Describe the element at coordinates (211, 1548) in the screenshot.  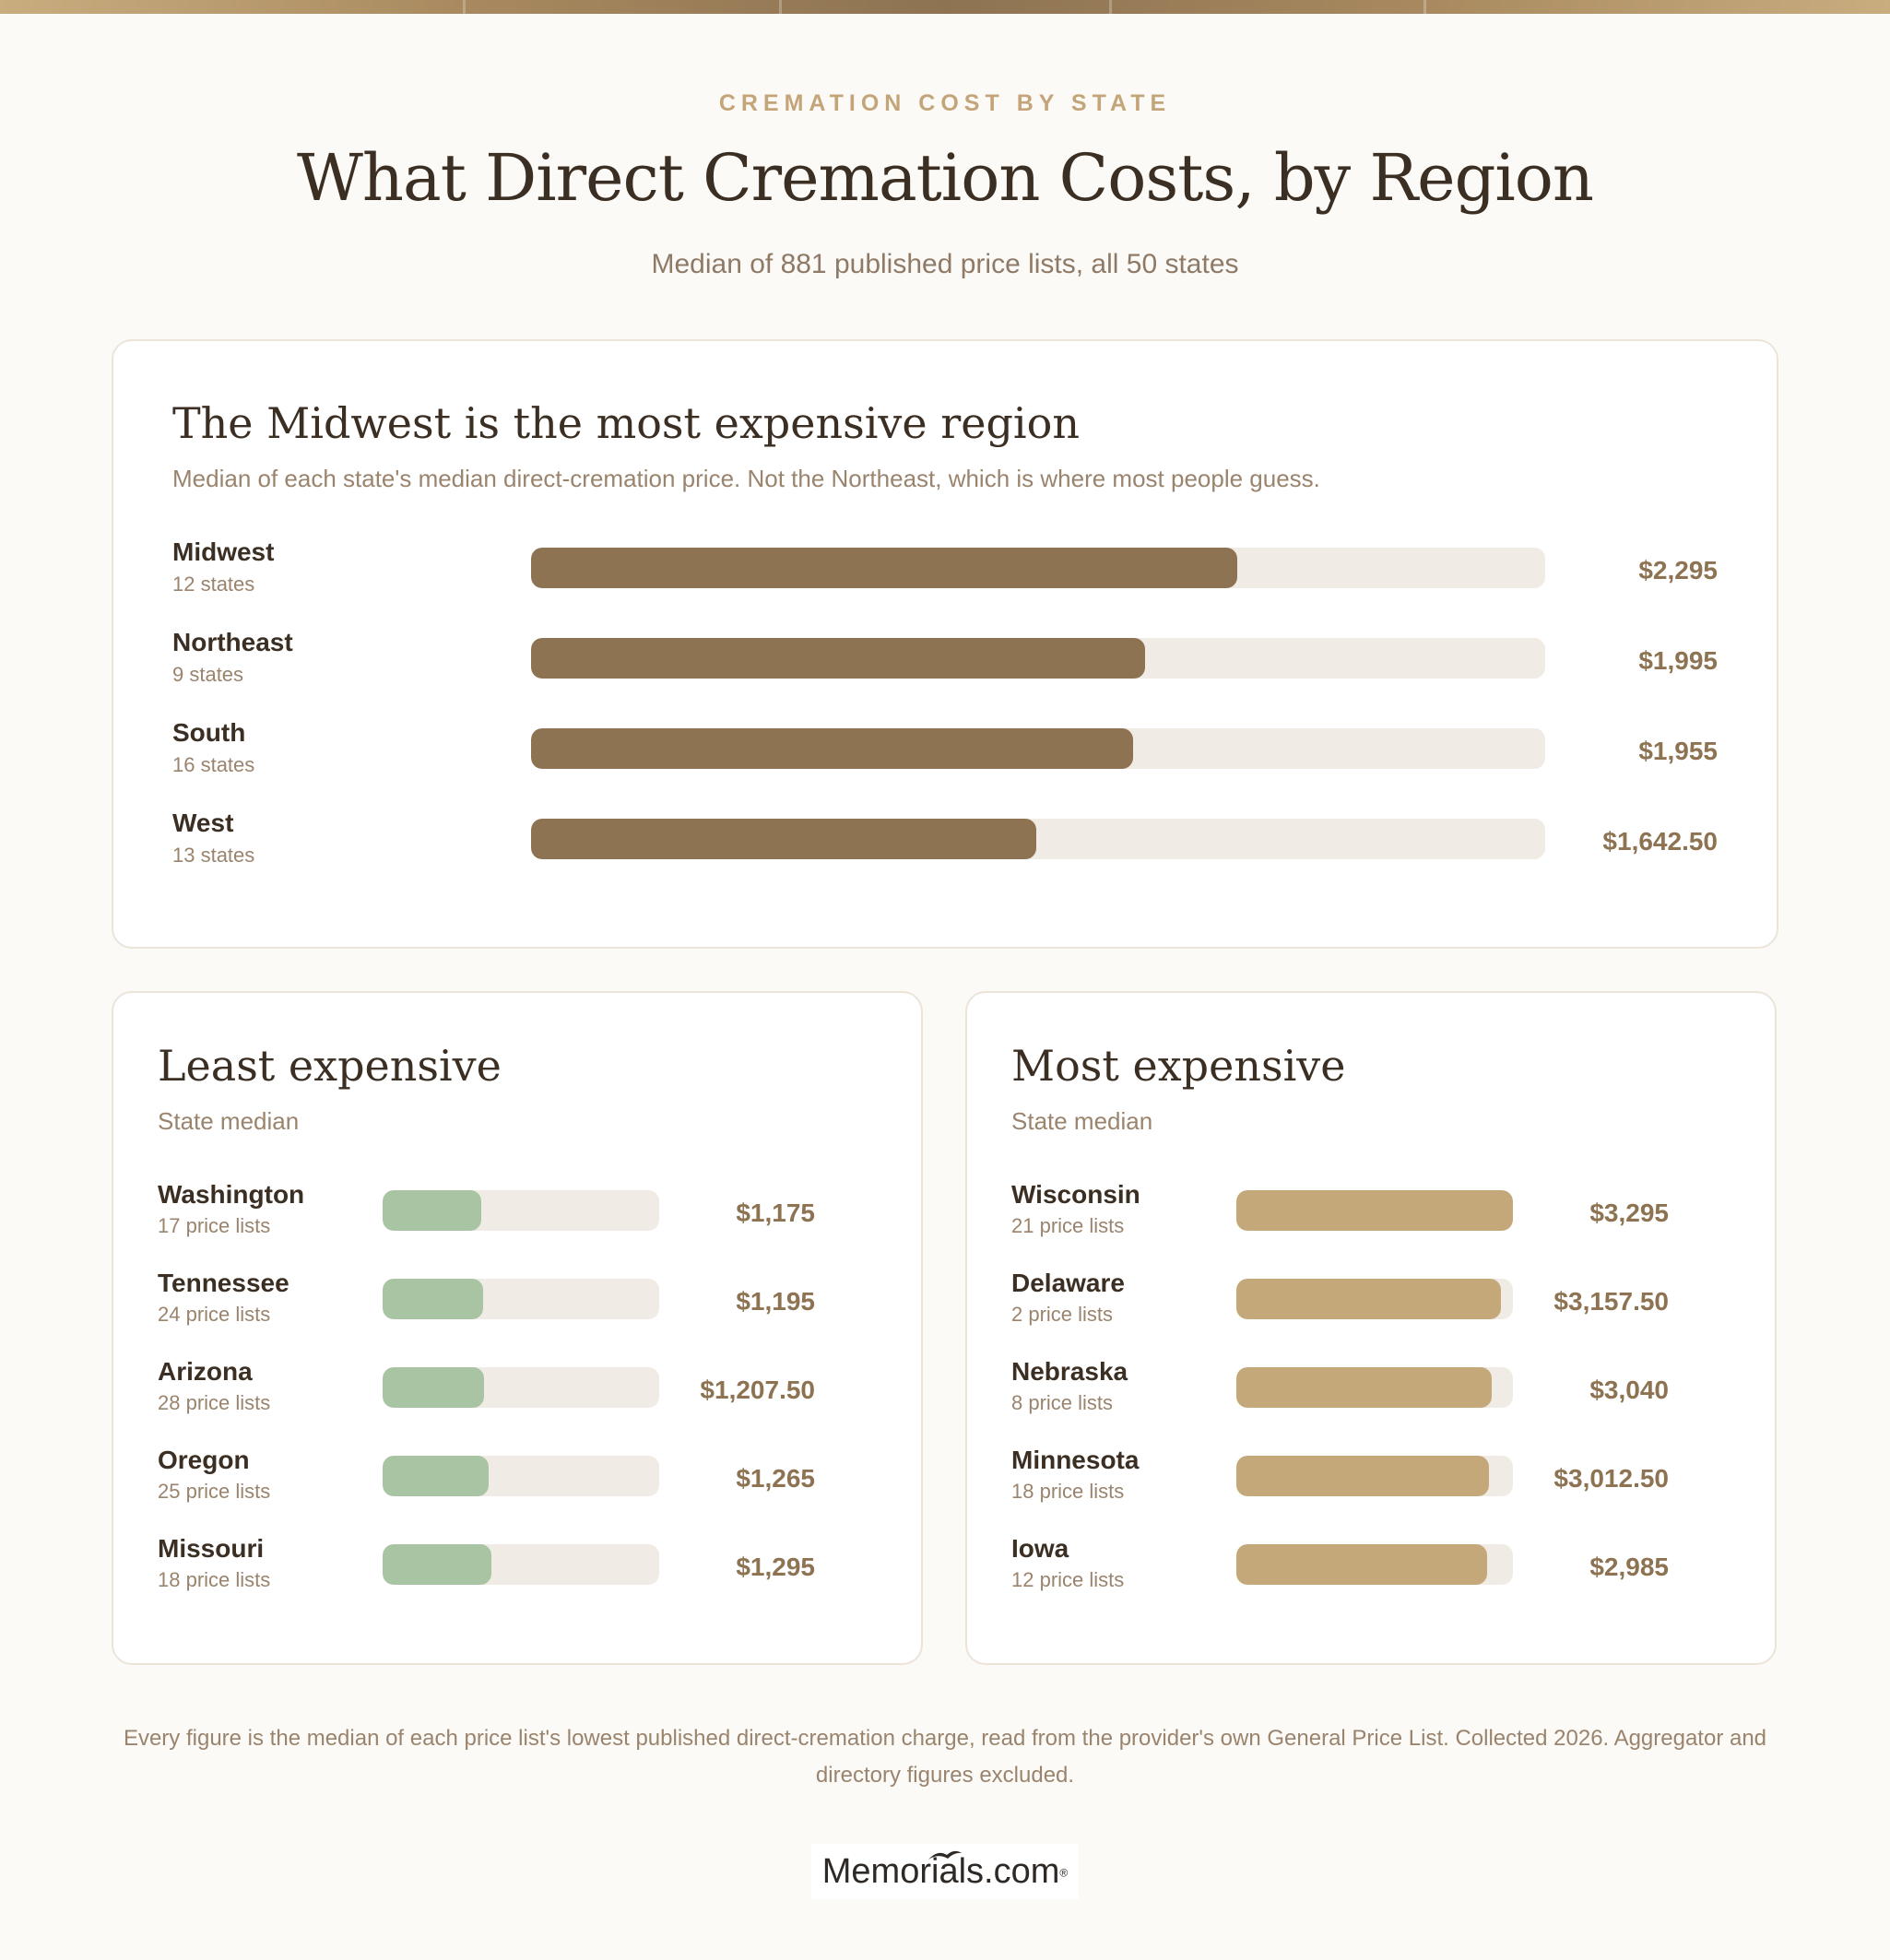
I see `least-expensive-label-missouri: Missouri` at that location.